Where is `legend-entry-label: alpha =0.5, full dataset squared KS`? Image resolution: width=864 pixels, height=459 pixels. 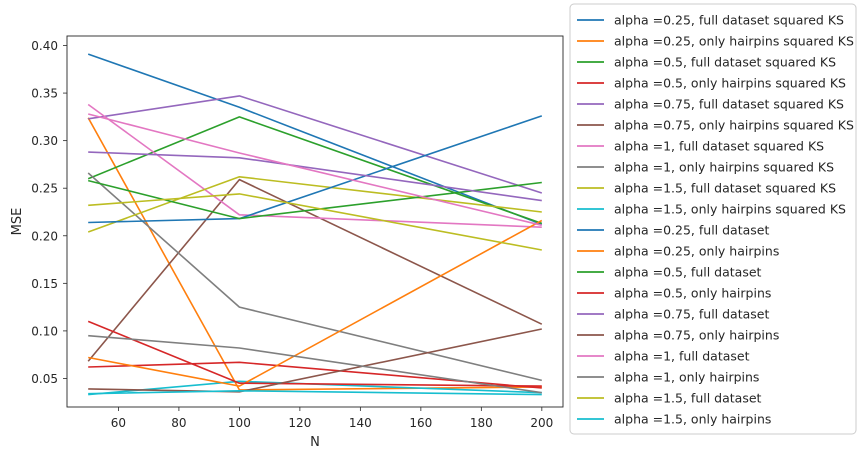 legend-entry-label: alpha =0.5, full dataset squared KS is located at coordinates (725, 62).